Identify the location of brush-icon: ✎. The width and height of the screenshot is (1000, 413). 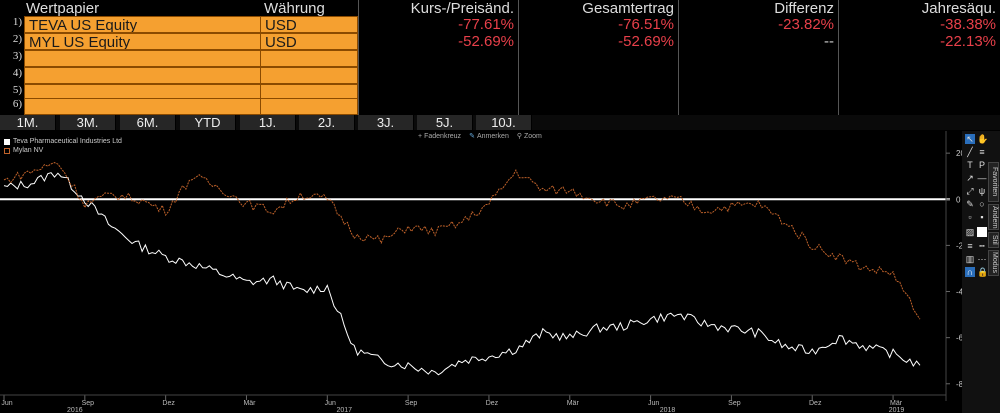
(970, 204).